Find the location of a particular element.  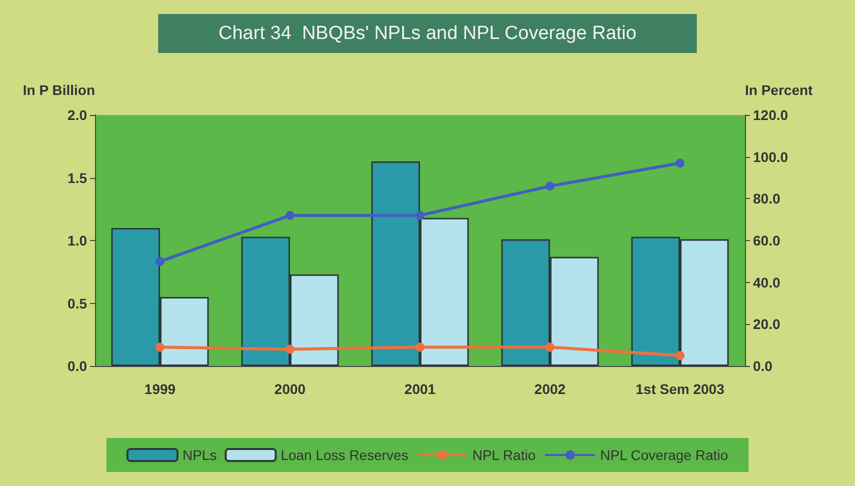

y2-tick-label: 40.0 is located at coordinates (766, 282).